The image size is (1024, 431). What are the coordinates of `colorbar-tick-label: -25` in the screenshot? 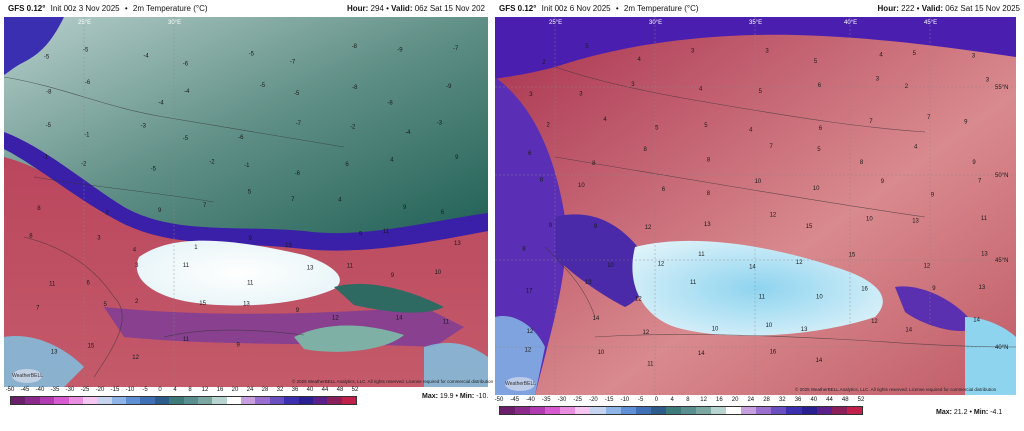 It's located at (85, 390).